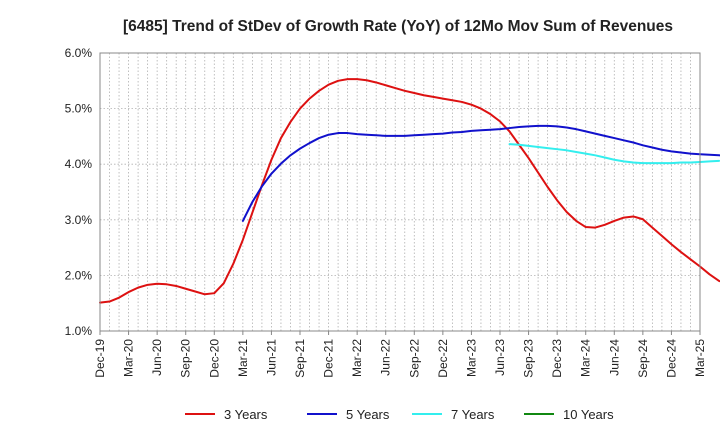 The image size is (720, 440). I want to click on x-tick-label: Dec-20, so click(214, 358).